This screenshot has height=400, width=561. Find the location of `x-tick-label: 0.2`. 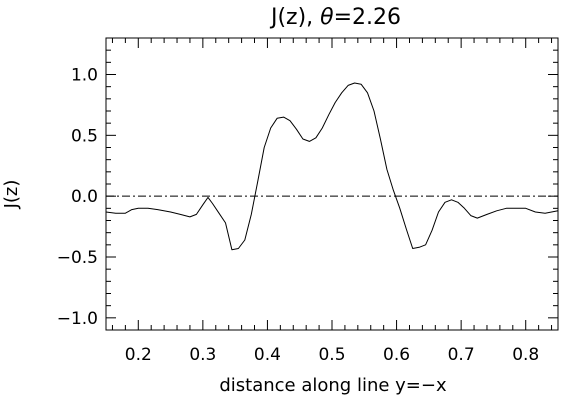

x-tick-label: 0.2 is located at coordinates (138, 355).